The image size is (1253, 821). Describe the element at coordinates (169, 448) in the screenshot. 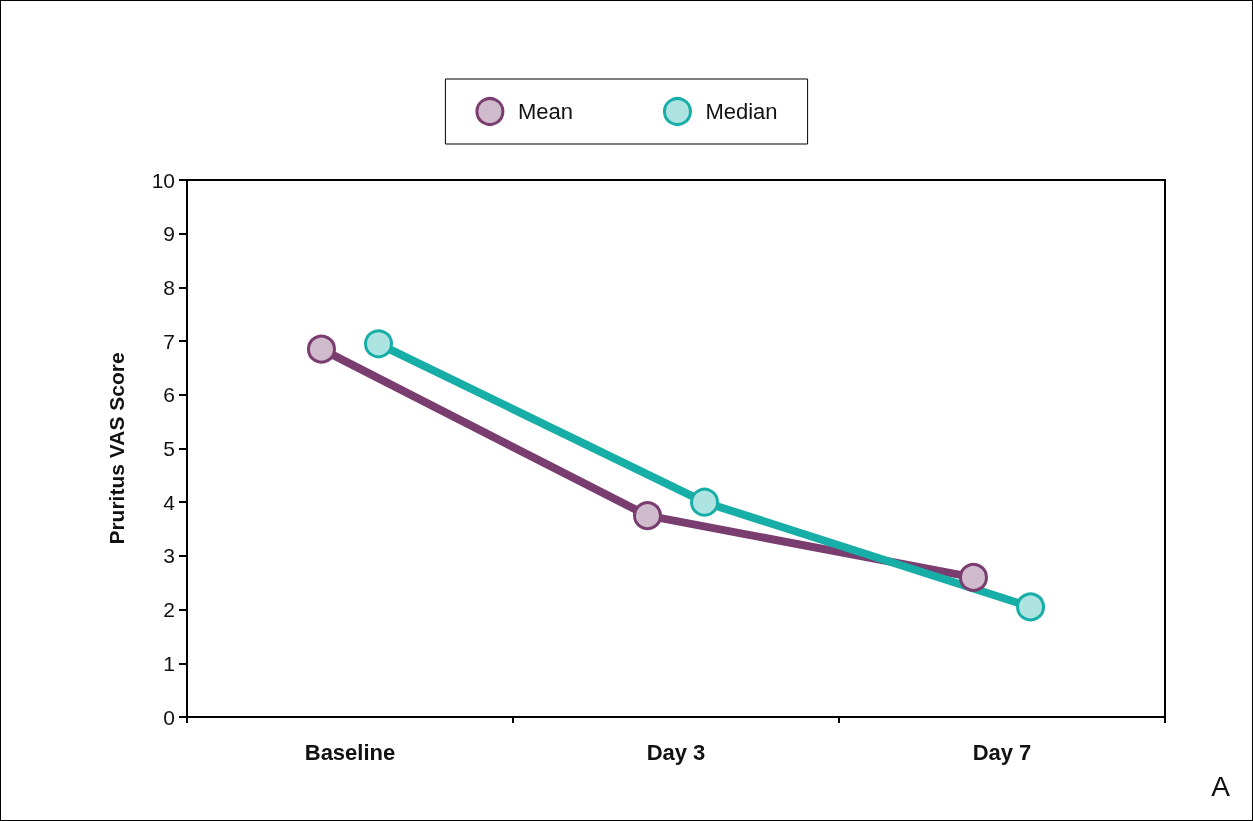

I see `y-tick-label: 5` at that location.